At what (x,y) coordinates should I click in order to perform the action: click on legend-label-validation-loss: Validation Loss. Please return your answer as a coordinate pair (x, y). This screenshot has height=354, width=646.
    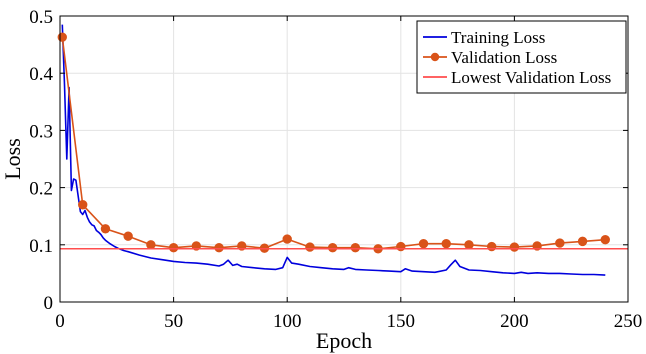
    Looking at the image, I should click on (504, 57).